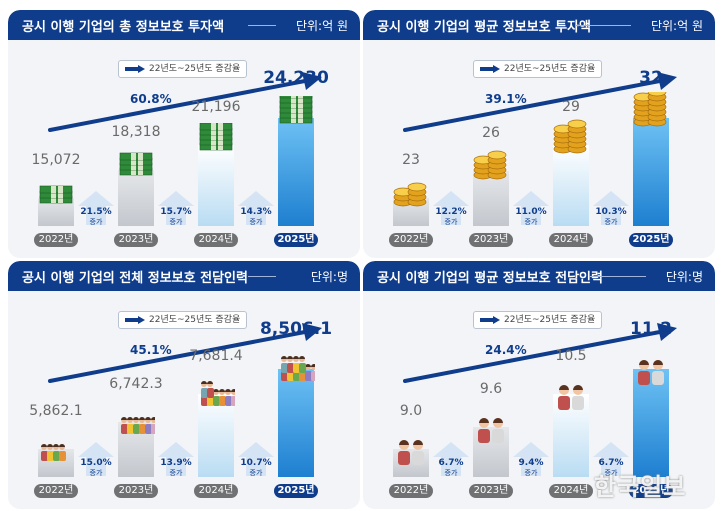 This screenshot has width=722, height=511. I want to click on change-rate: 11.0%, so click(531, 212).